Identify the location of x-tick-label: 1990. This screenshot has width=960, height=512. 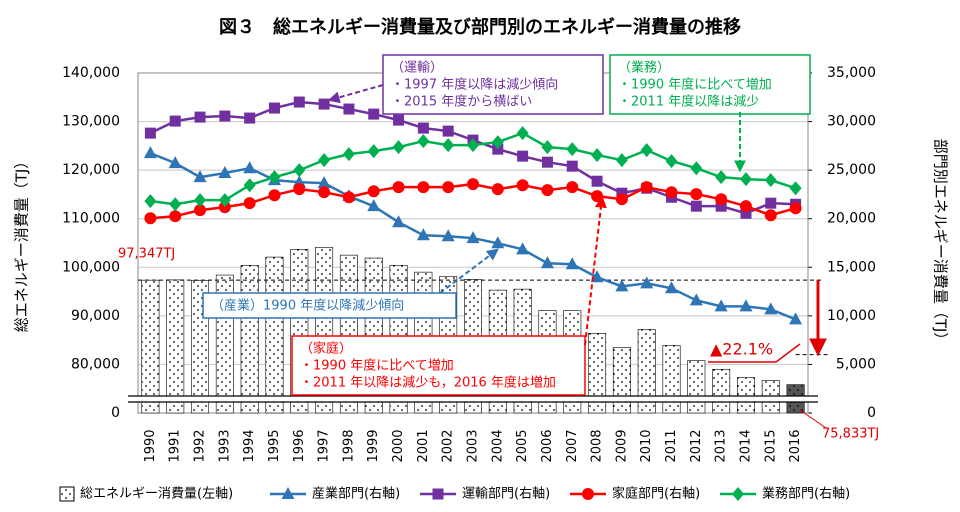
(150, 445).